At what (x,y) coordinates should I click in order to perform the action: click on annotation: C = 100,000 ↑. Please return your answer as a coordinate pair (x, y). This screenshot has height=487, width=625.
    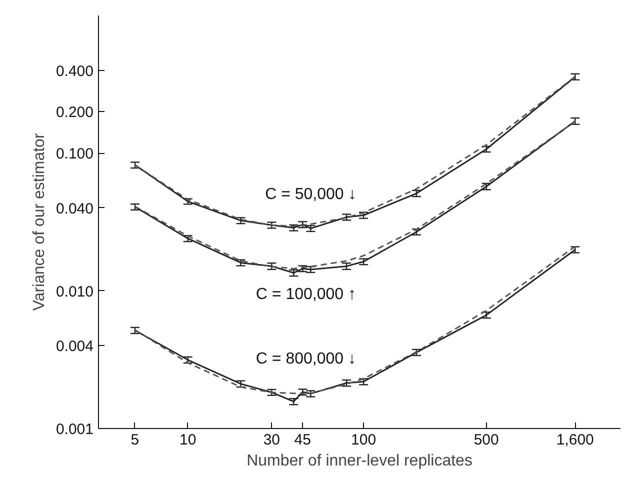
    Looking at the image, I should click on (306, 295).